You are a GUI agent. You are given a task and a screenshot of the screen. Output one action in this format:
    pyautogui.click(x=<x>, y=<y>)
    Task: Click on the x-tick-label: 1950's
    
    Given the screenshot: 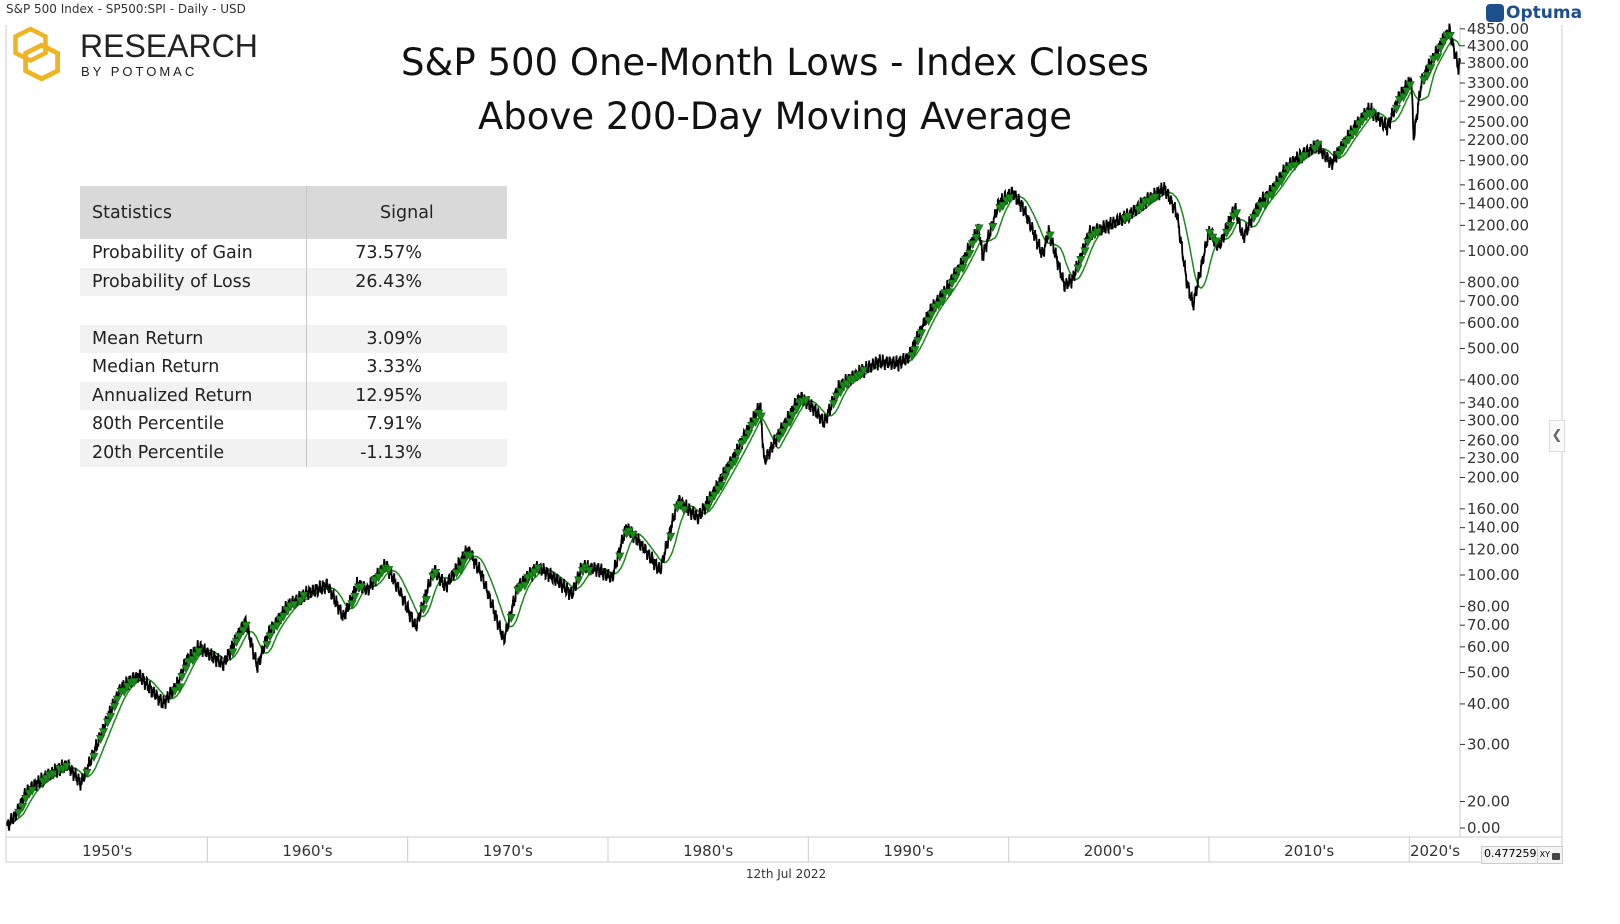 What is the action you would take?
    pyautogui.click(x=107, y=851)
    